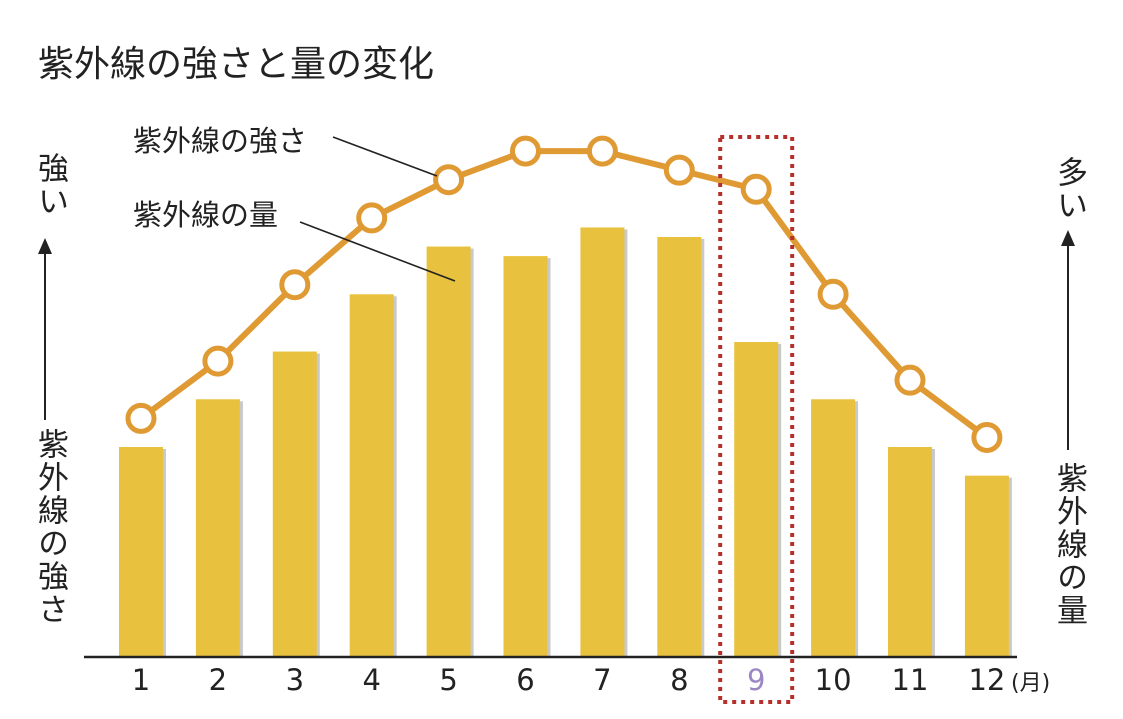 This screenshot has height=719, width=1123. What do you see at coordinates (218, 680) in the screenshot?
I see `x-tick-2: 2` at bounding box center [218, 680].